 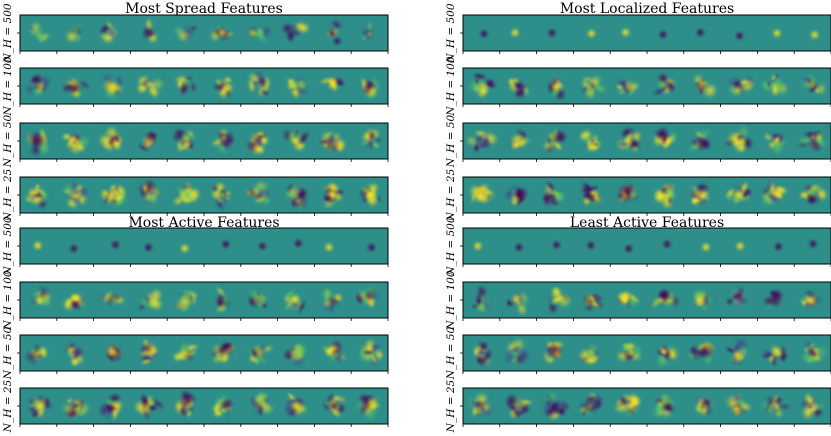 I want to click on row-label: N_H = 100, so click(x=8, y=300).